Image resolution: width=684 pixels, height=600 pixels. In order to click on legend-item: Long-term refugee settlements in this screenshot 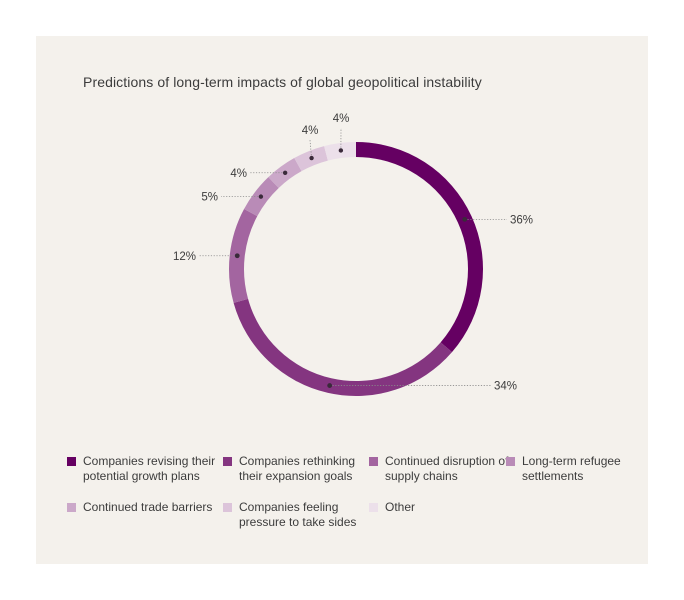, I will do `click(576, 469)`.